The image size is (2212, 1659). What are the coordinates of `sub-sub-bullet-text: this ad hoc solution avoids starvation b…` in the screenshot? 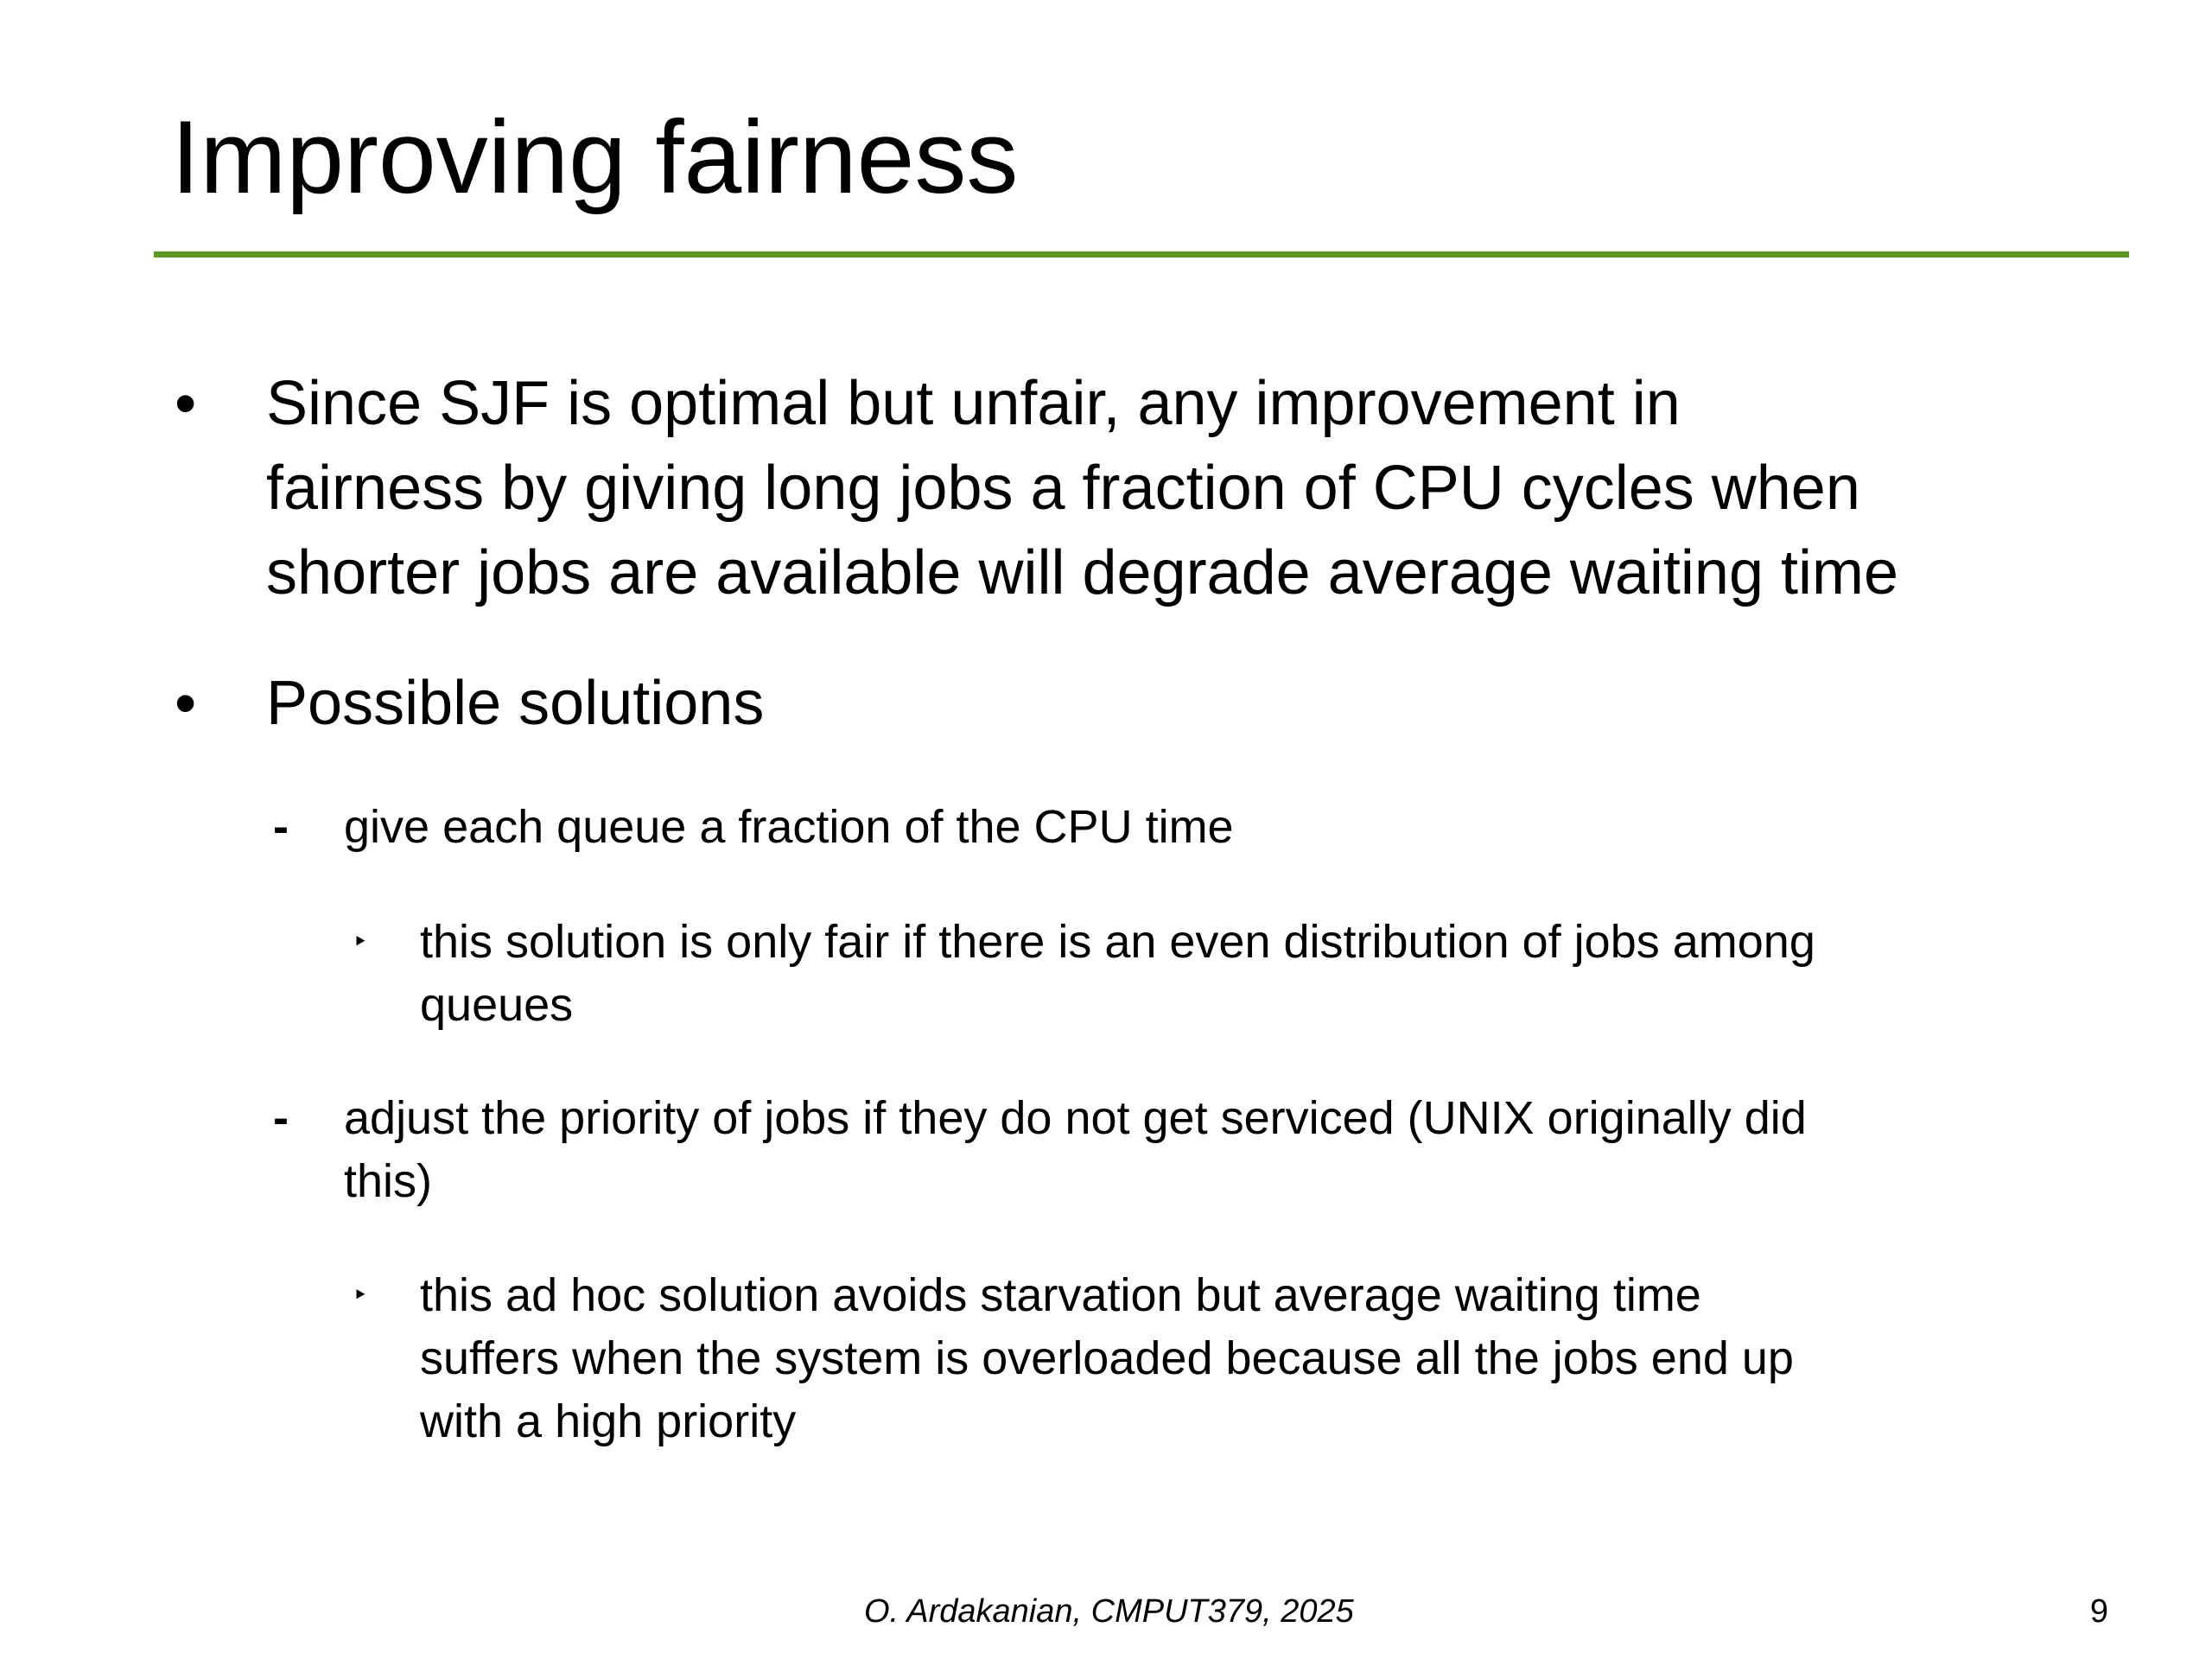 It's located at (1107, 1358).